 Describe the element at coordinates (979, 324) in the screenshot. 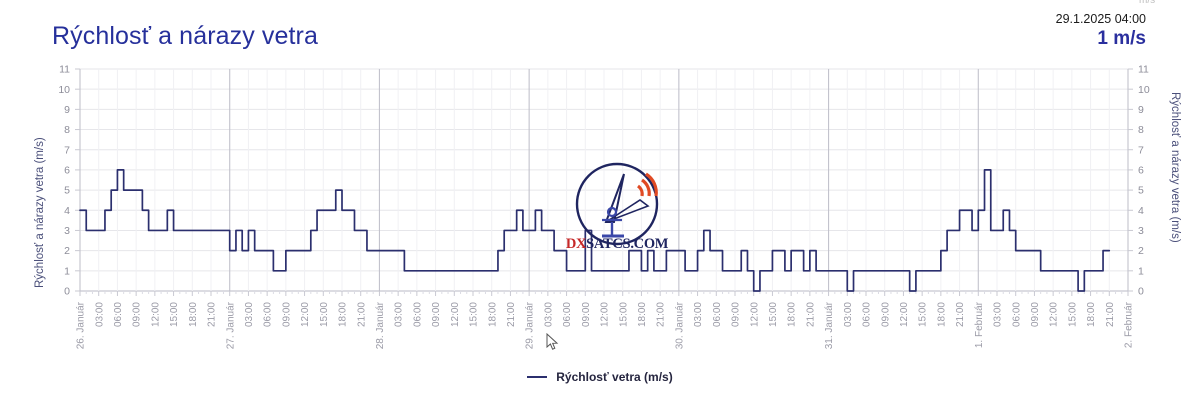

I see `svg-text: 1. Február` at that location.